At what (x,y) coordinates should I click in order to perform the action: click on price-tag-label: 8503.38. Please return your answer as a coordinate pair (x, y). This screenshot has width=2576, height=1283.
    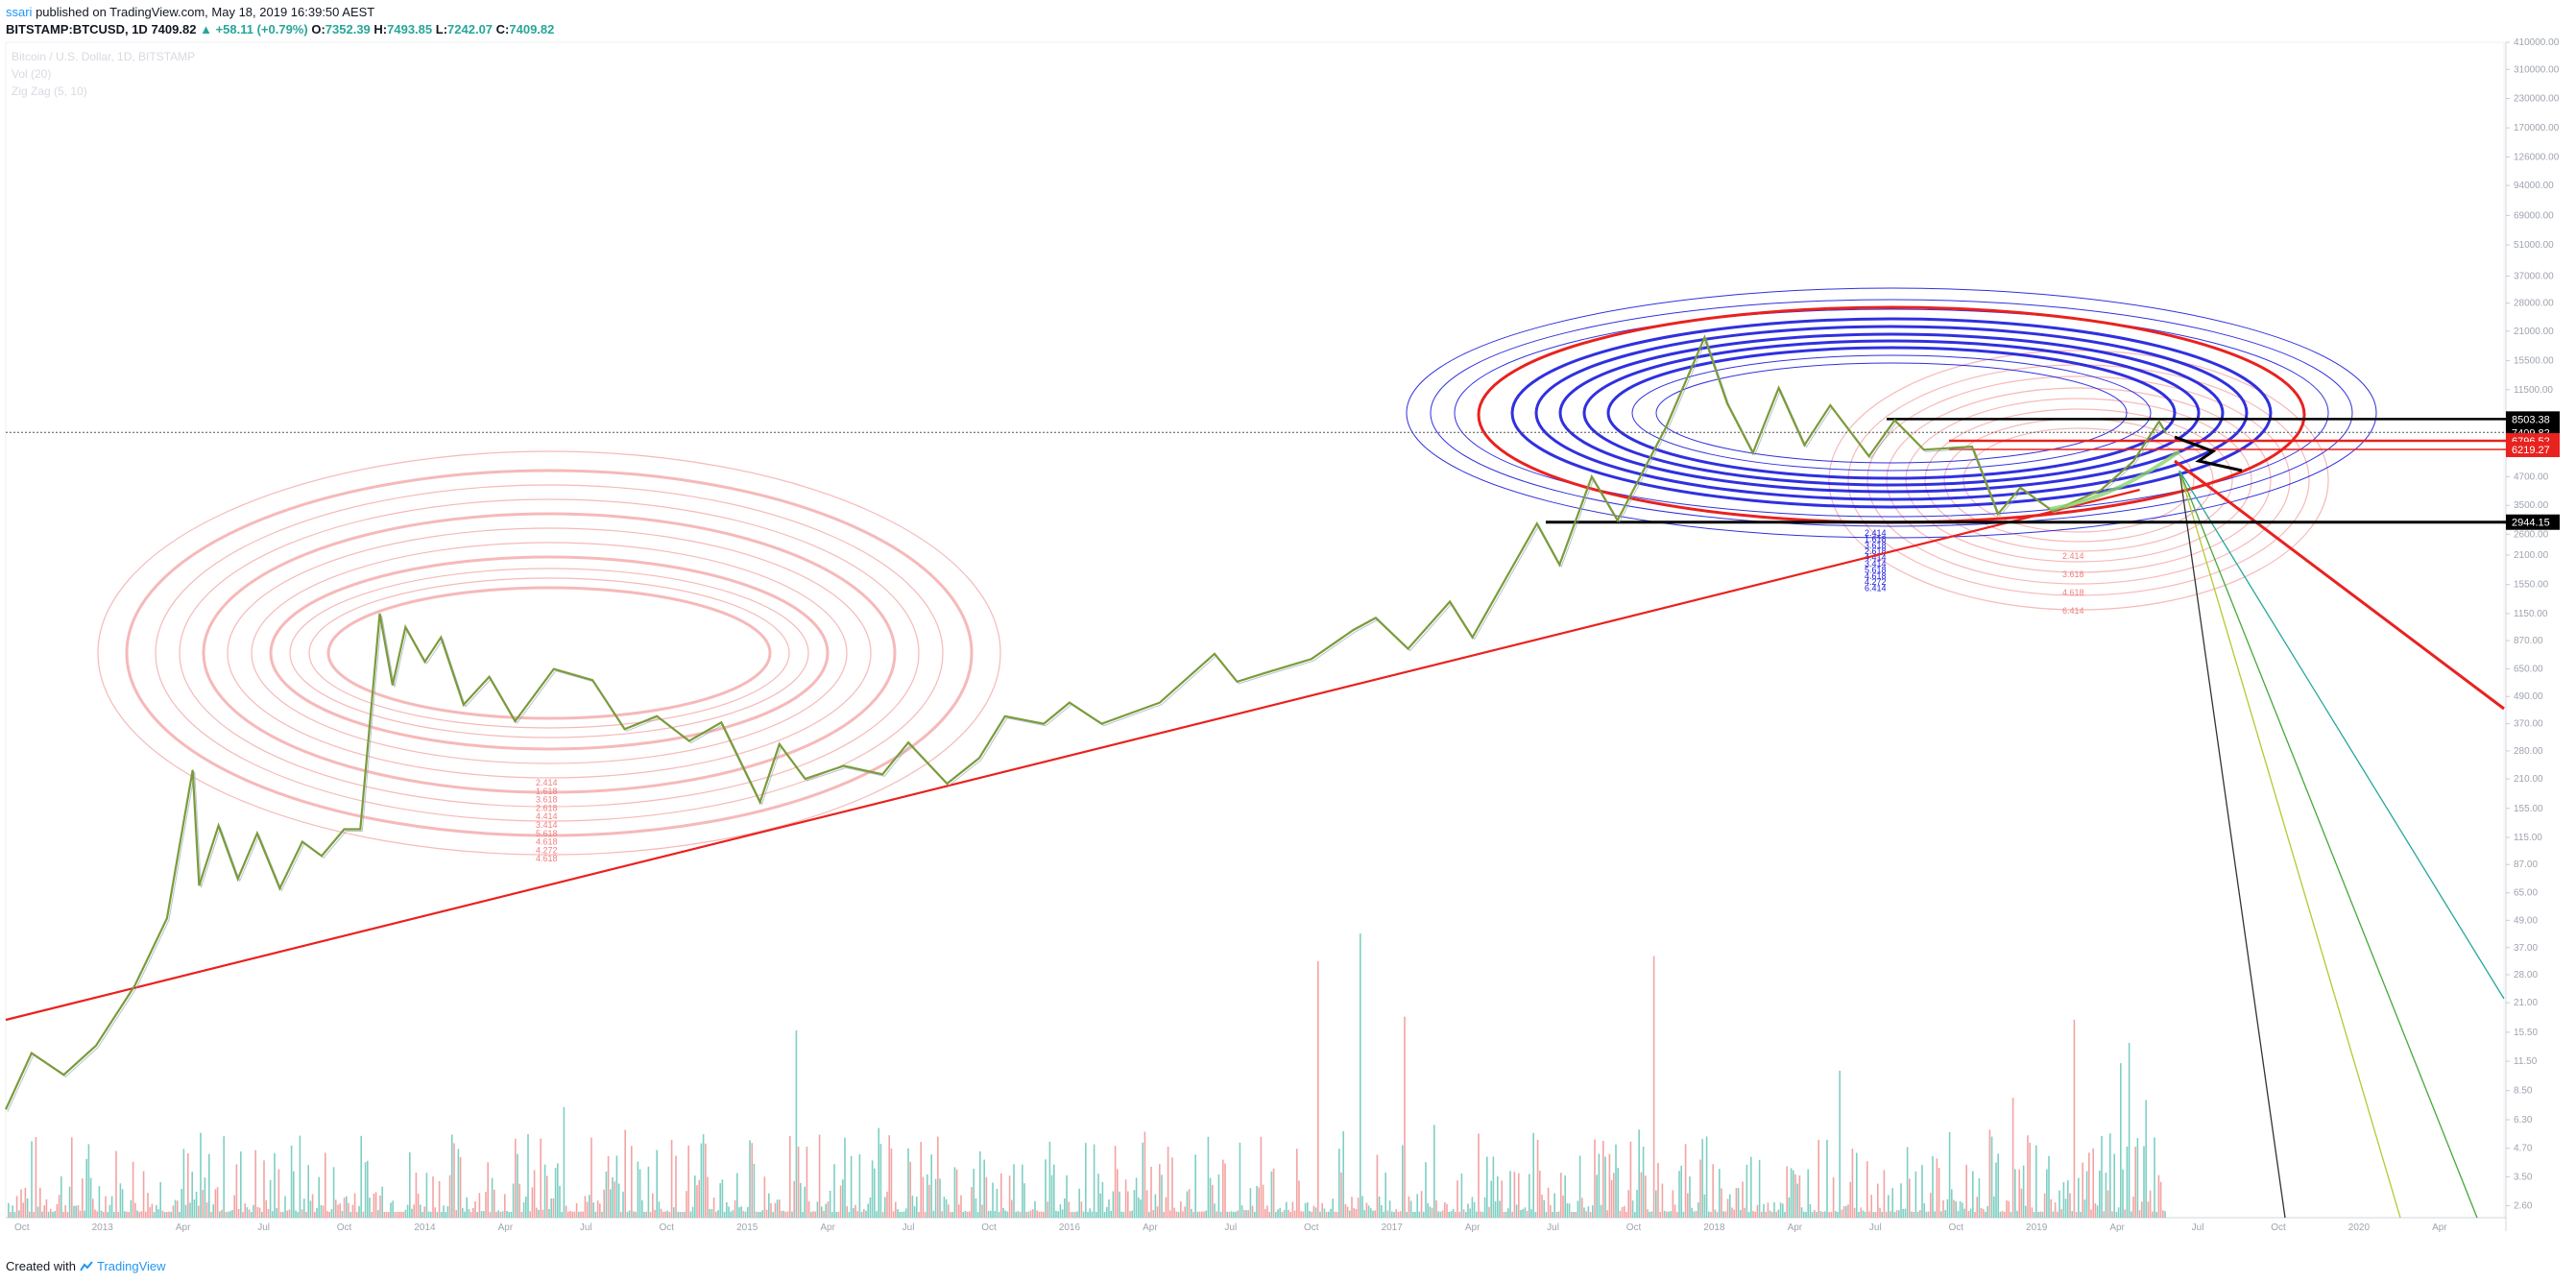
    Looking at the image, I should click on (2531, 419).